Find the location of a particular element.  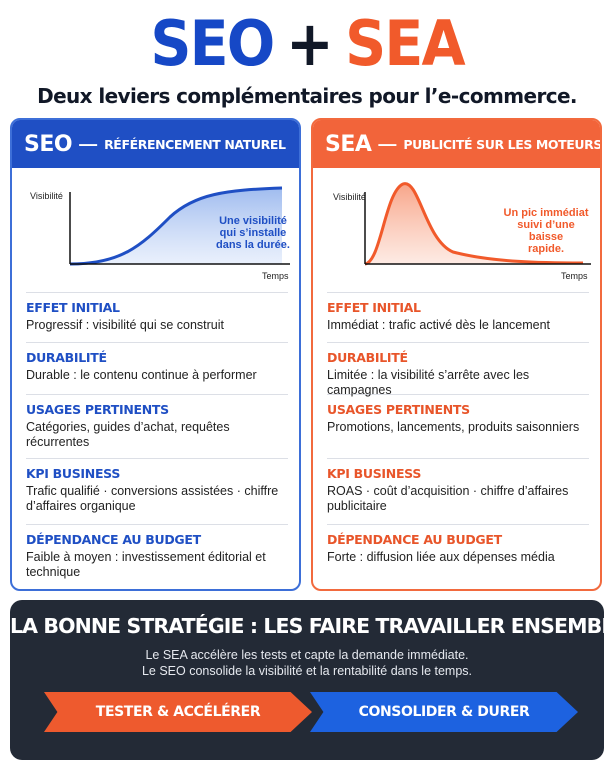

seo-y-label: Visibilité is located at coordinates (46, 196).